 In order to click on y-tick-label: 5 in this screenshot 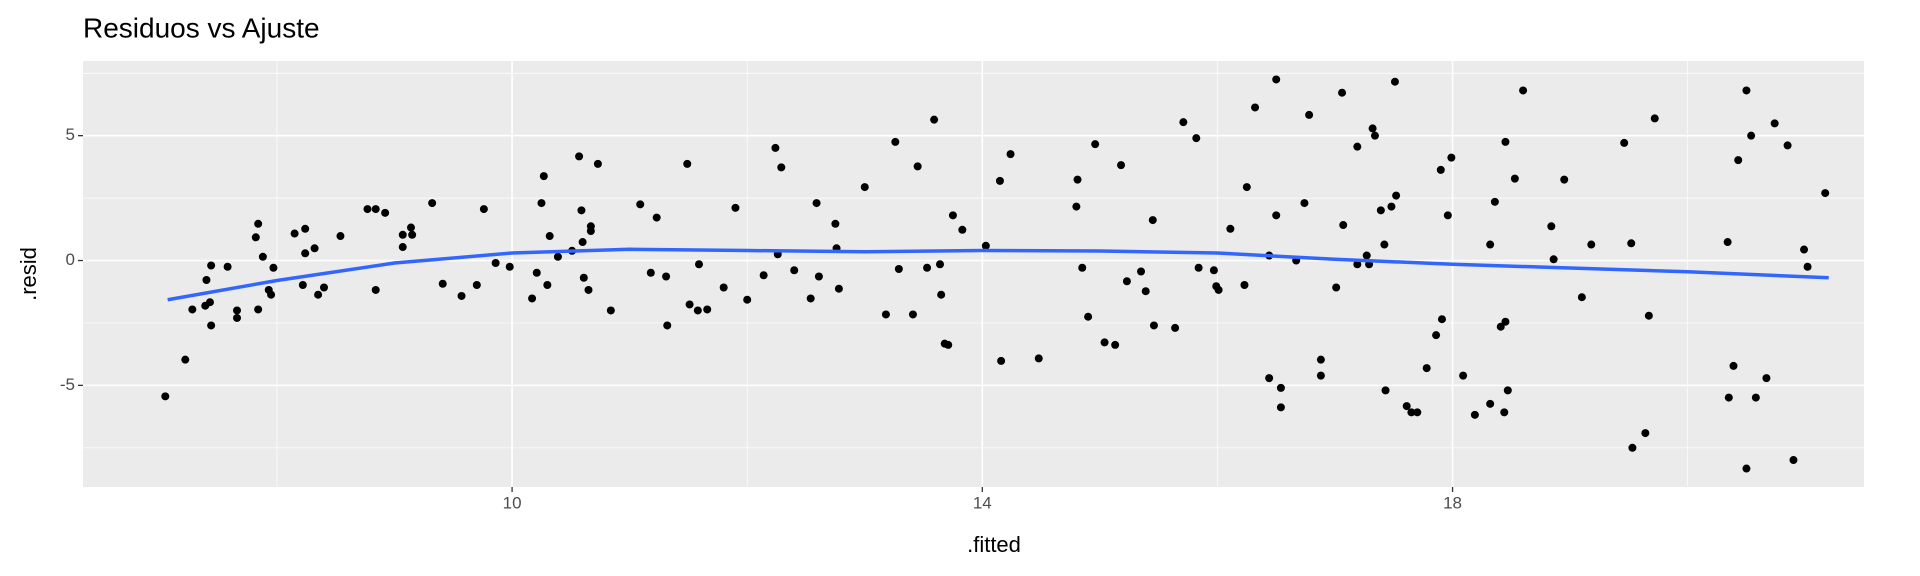, I will do `click(70, 134)`.